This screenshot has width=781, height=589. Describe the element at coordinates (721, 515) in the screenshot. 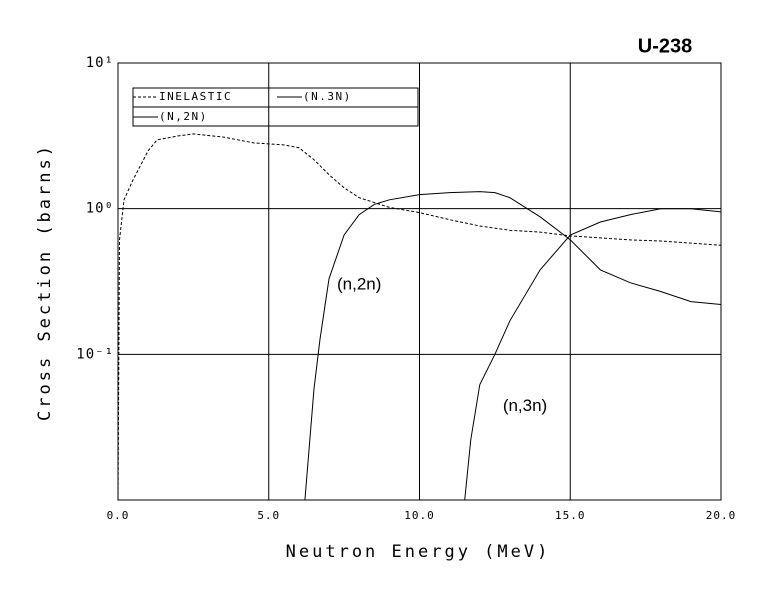

I see `x-tick-label: 20.0` at that location.